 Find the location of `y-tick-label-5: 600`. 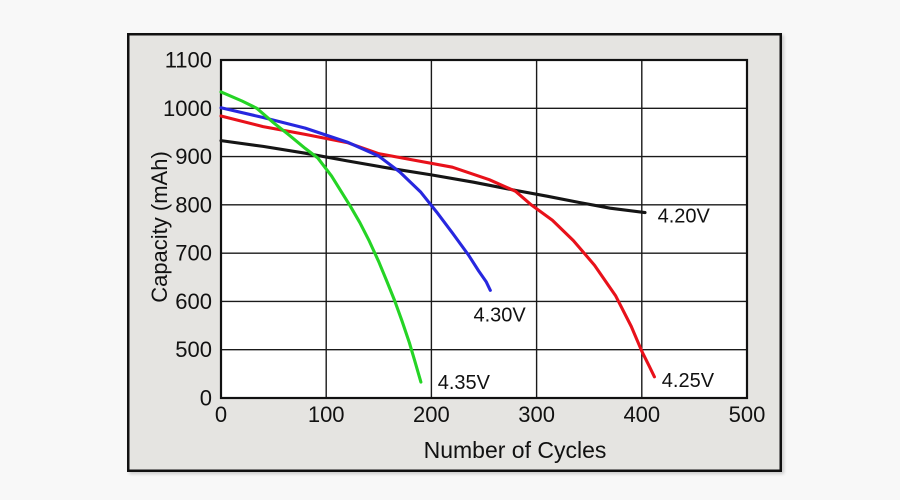

y-tick-label-5: 600 is located at coordinates (193, 301).